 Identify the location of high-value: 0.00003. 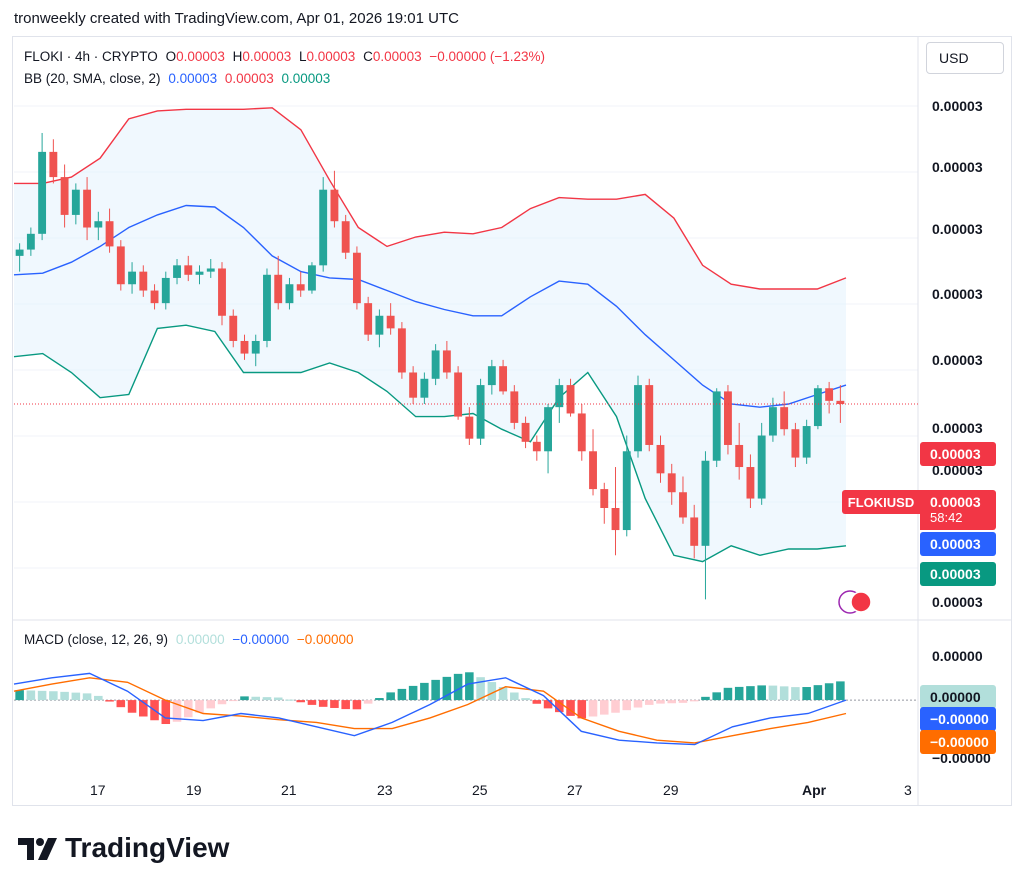
(267, 56).